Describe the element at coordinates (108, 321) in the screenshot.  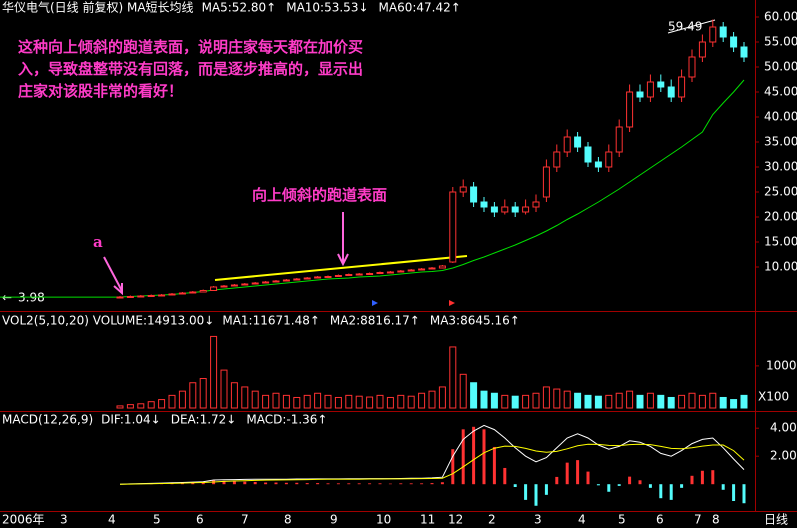
I see `panel-title: VOL2(5,10,20) VOLUME:14913.00↓` at that location.